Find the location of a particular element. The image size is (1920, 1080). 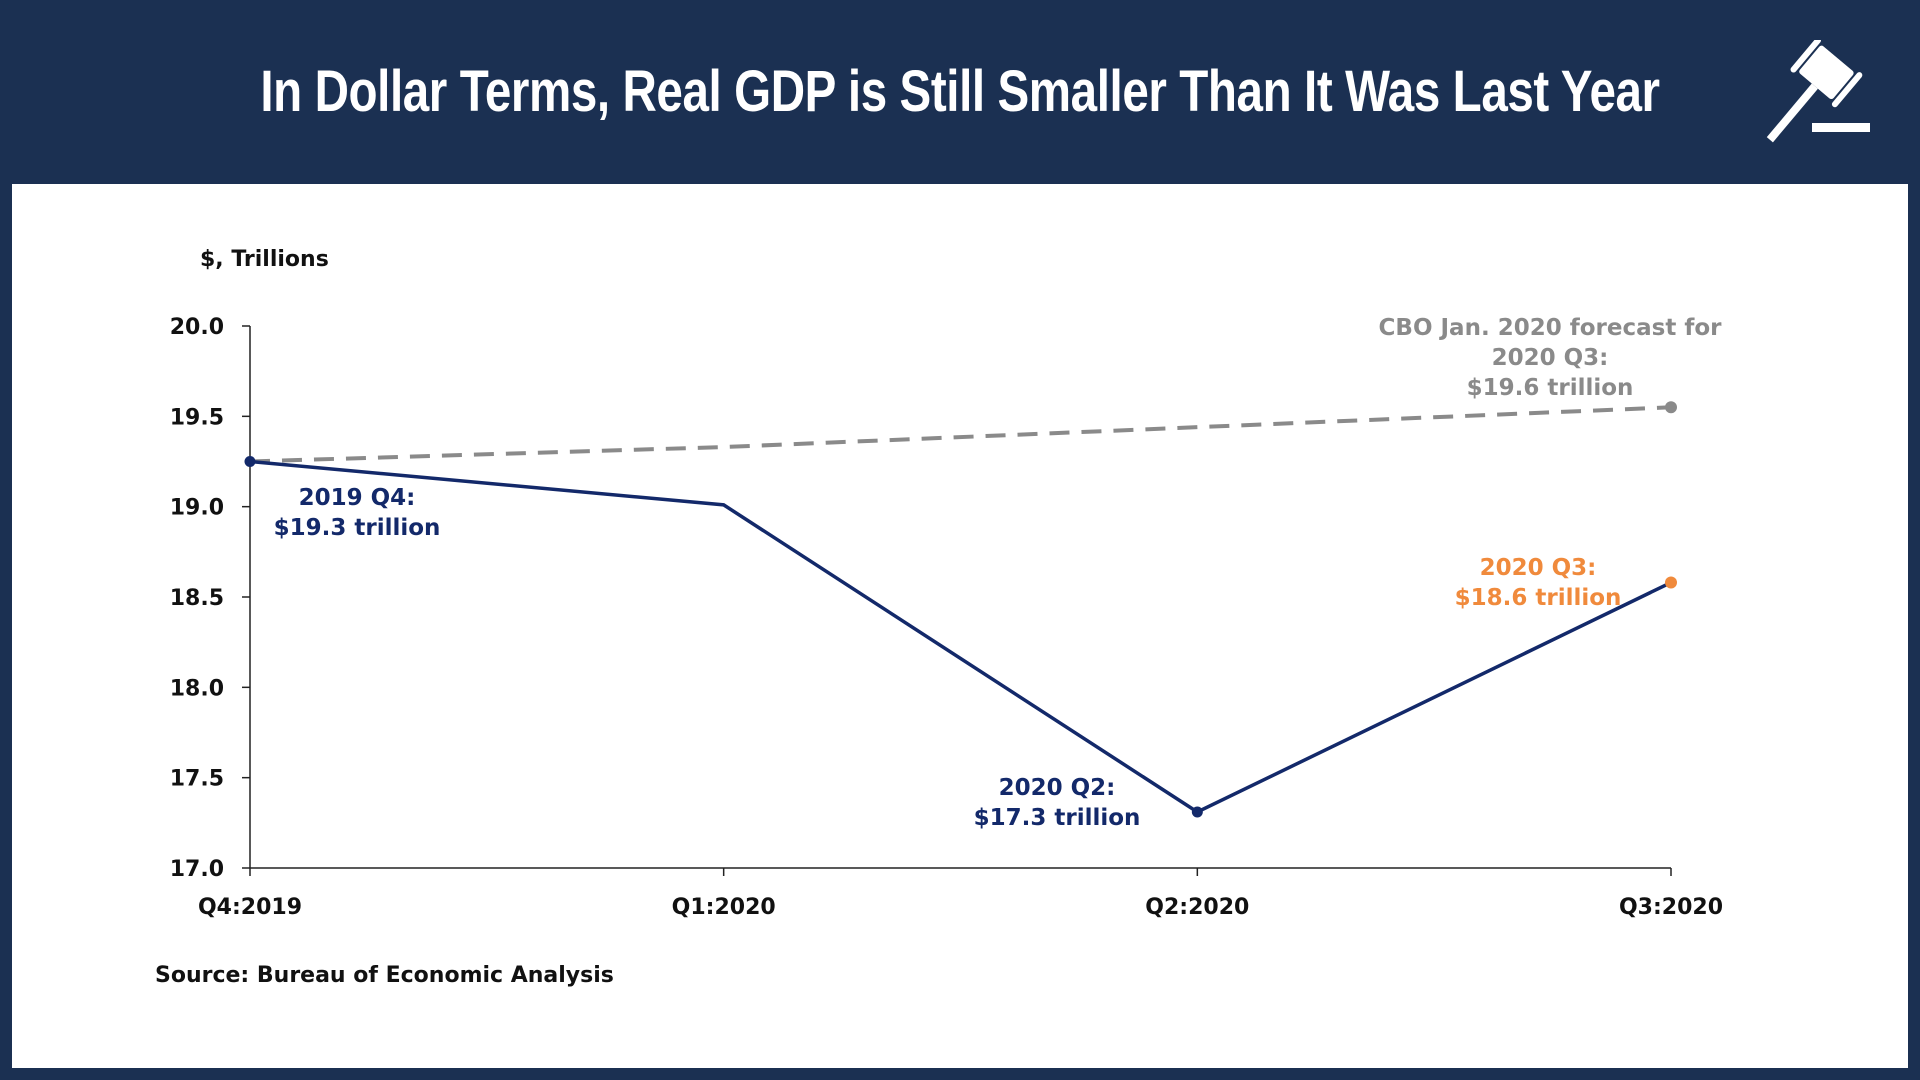

annotation-label: 2019 Q4: is located at coordinates (357, 498).